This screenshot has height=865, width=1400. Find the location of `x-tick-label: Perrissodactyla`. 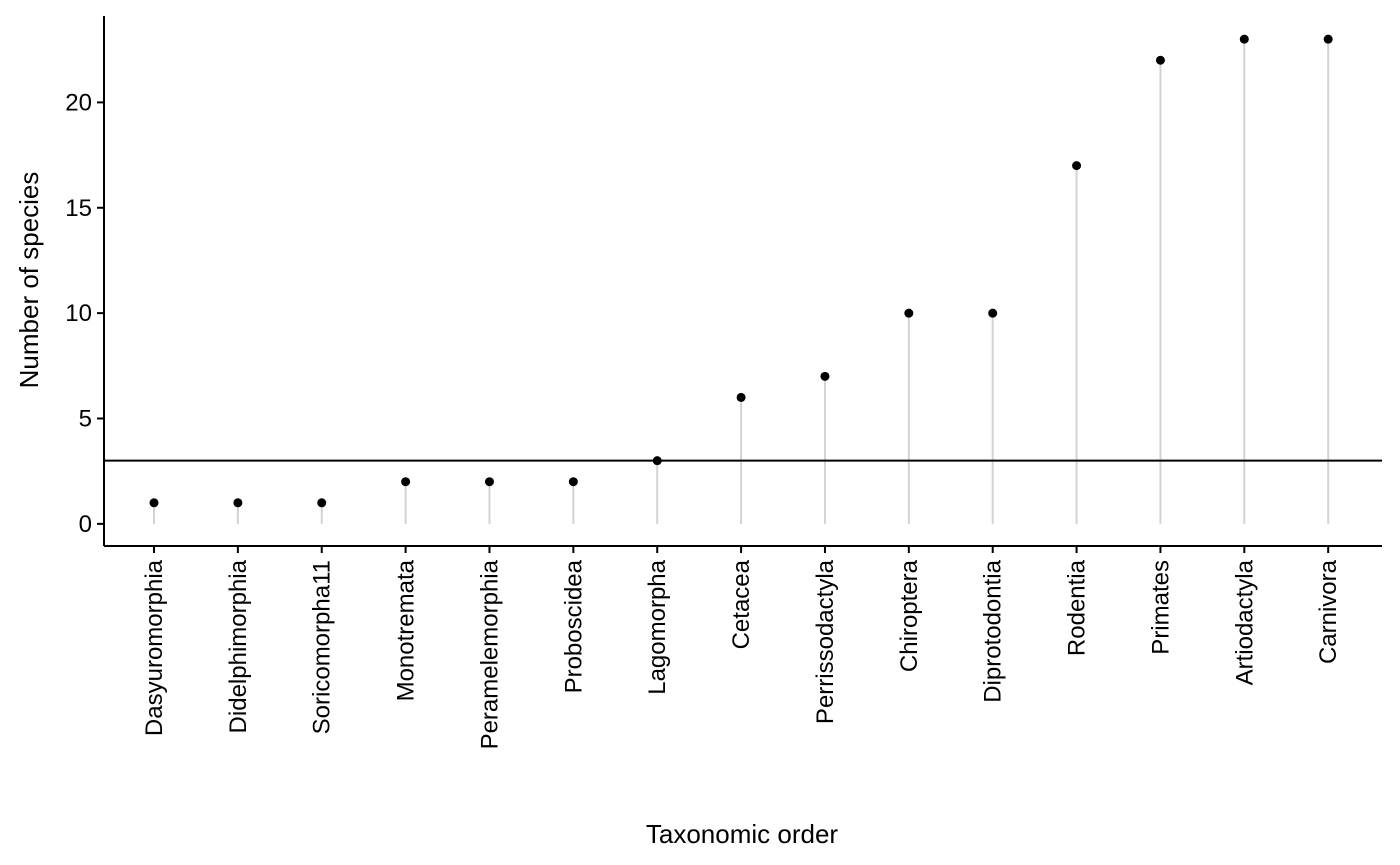

x-tick-label: Perrissodactyla is located at coordinates (825, 641).